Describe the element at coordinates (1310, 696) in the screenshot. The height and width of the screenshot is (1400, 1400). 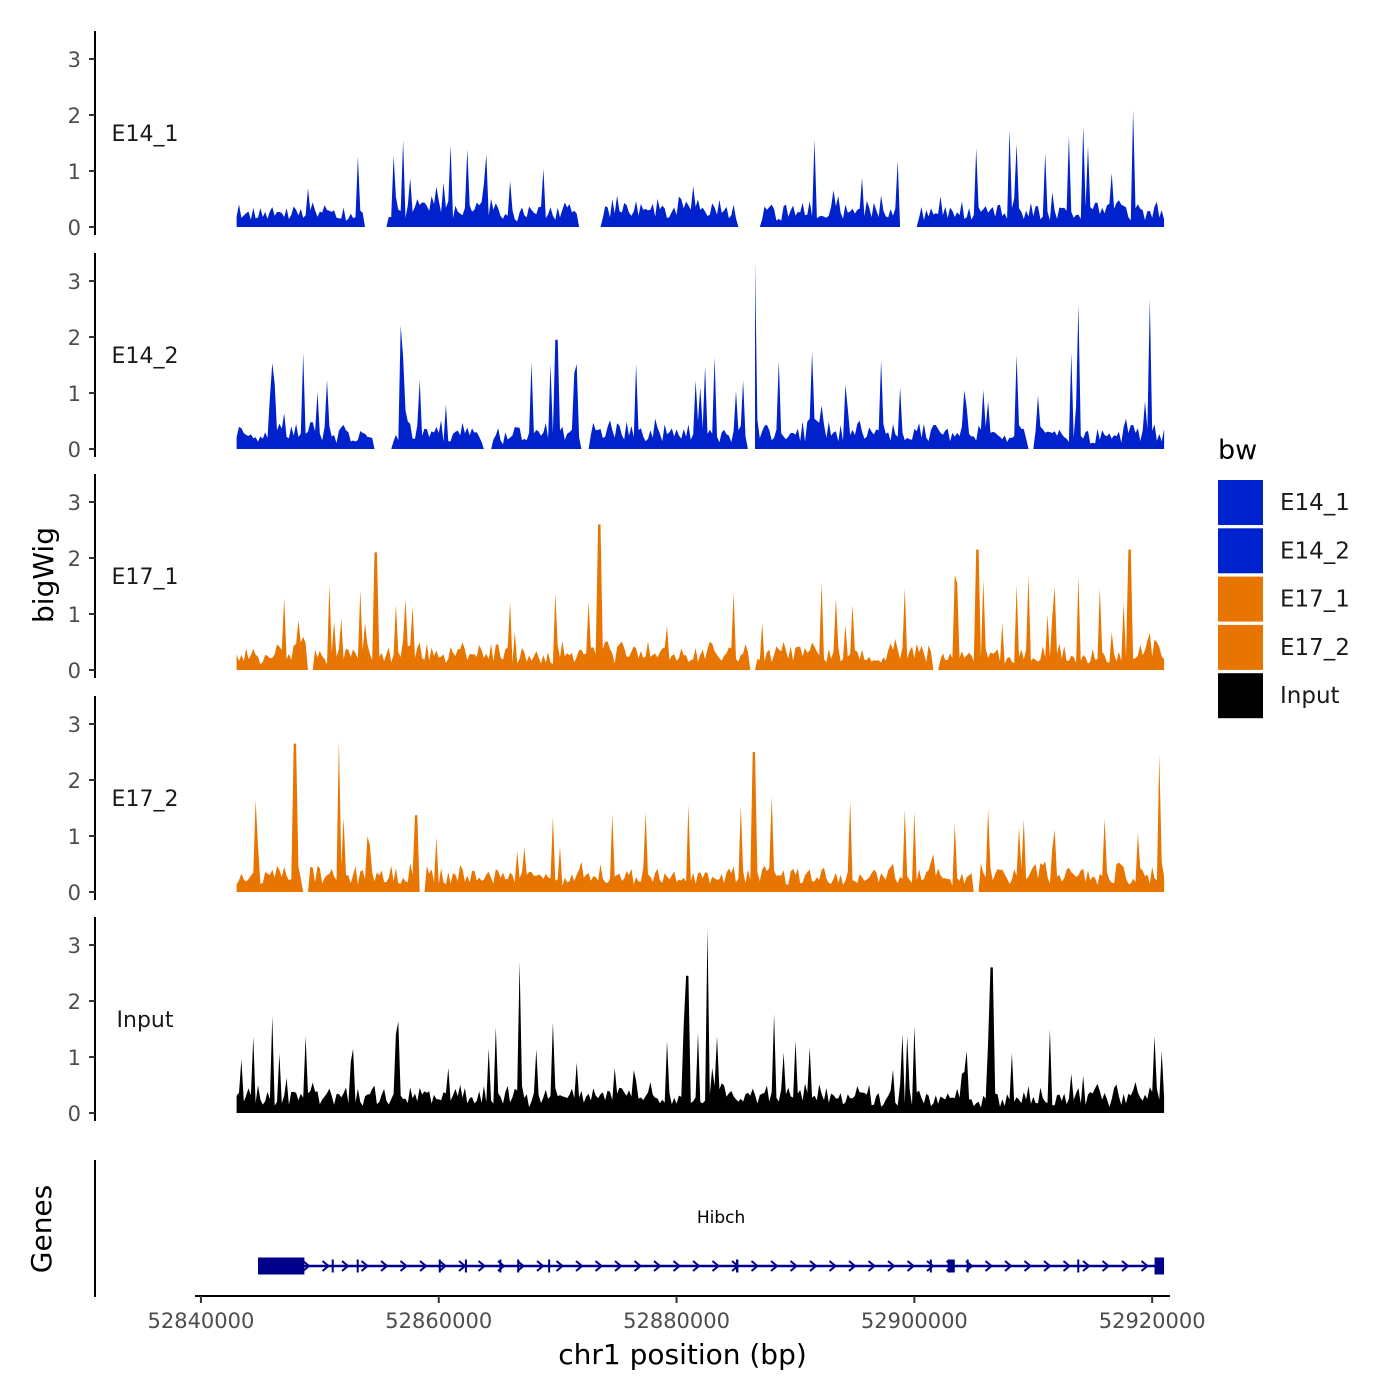
I see `legend-label: Input` at that location.